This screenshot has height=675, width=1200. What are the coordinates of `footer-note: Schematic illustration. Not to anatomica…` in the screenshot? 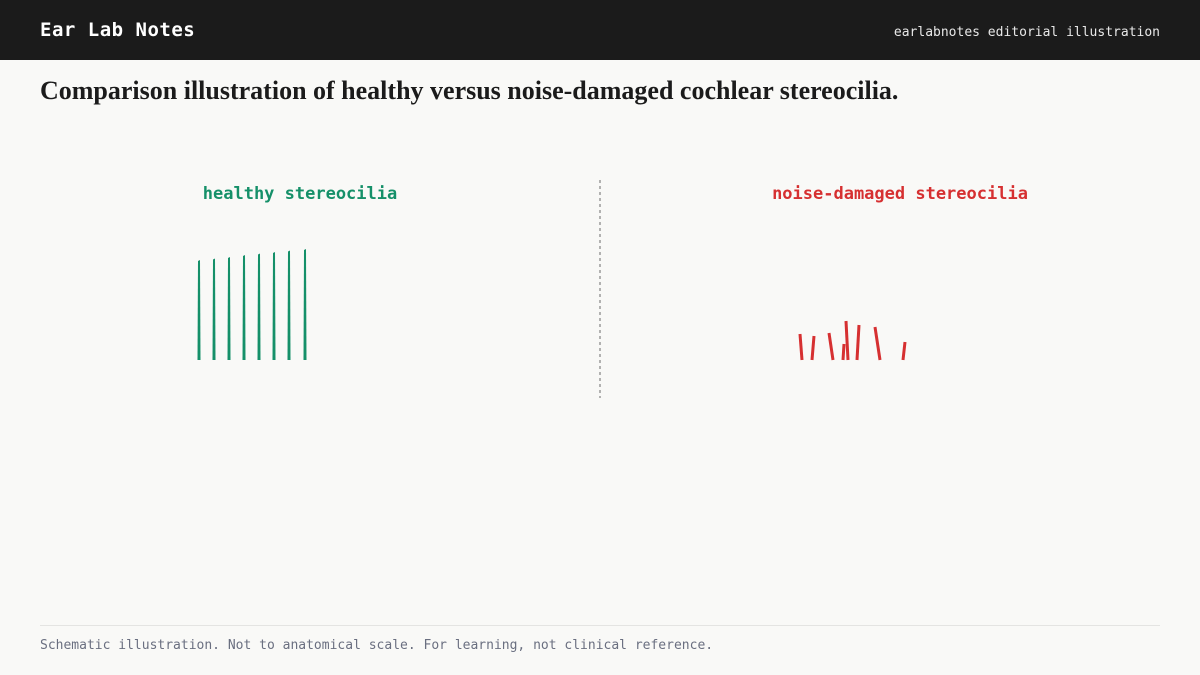 It's located at (377, 645).